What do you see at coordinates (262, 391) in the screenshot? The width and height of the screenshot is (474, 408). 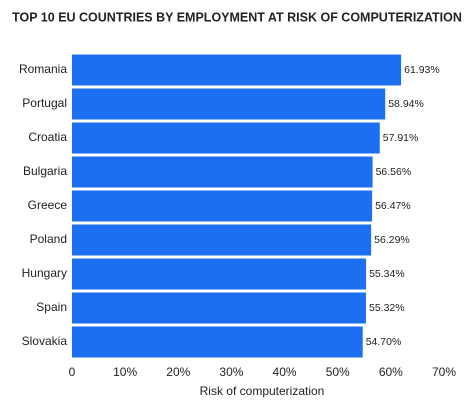 I see `x-axis-title: Risk of computerization` at bounding box center [262, 391].